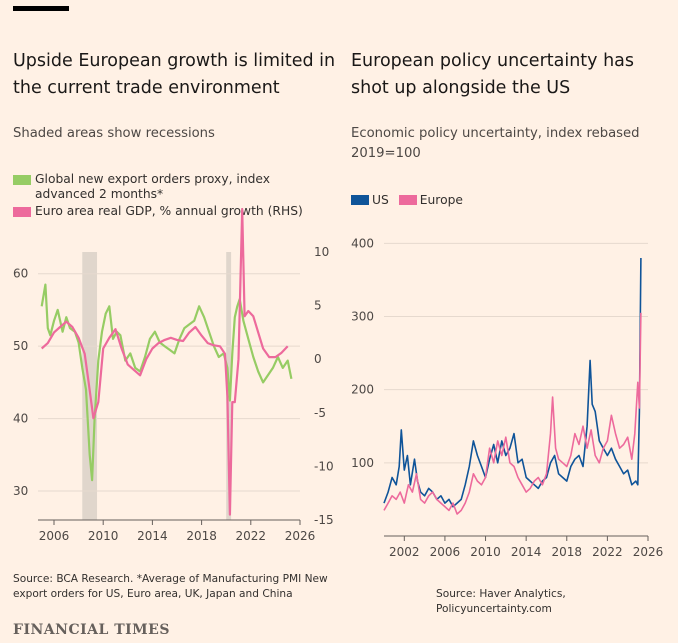  What do you see at coordinates (404, 552) in the screenshot?
I see `right-x-tick-label: 2002` at bounding box center [404, 552].